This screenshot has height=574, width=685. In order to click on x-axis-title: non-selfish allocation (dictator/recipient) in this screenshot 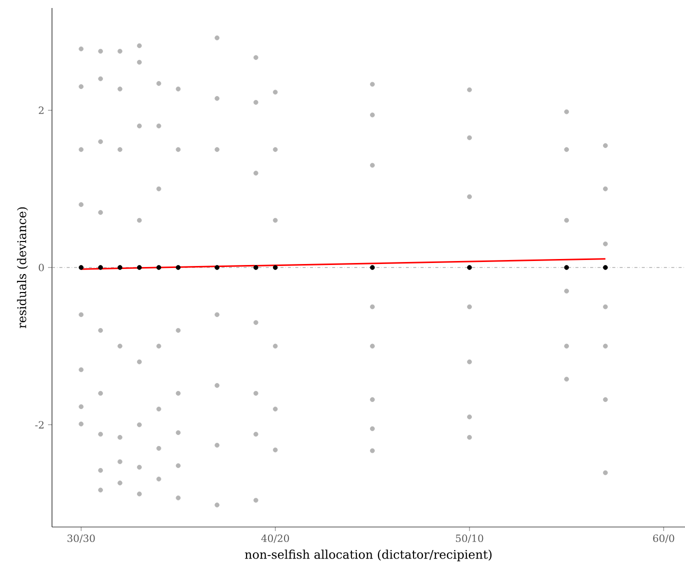, I will do `click(368, 556)`.